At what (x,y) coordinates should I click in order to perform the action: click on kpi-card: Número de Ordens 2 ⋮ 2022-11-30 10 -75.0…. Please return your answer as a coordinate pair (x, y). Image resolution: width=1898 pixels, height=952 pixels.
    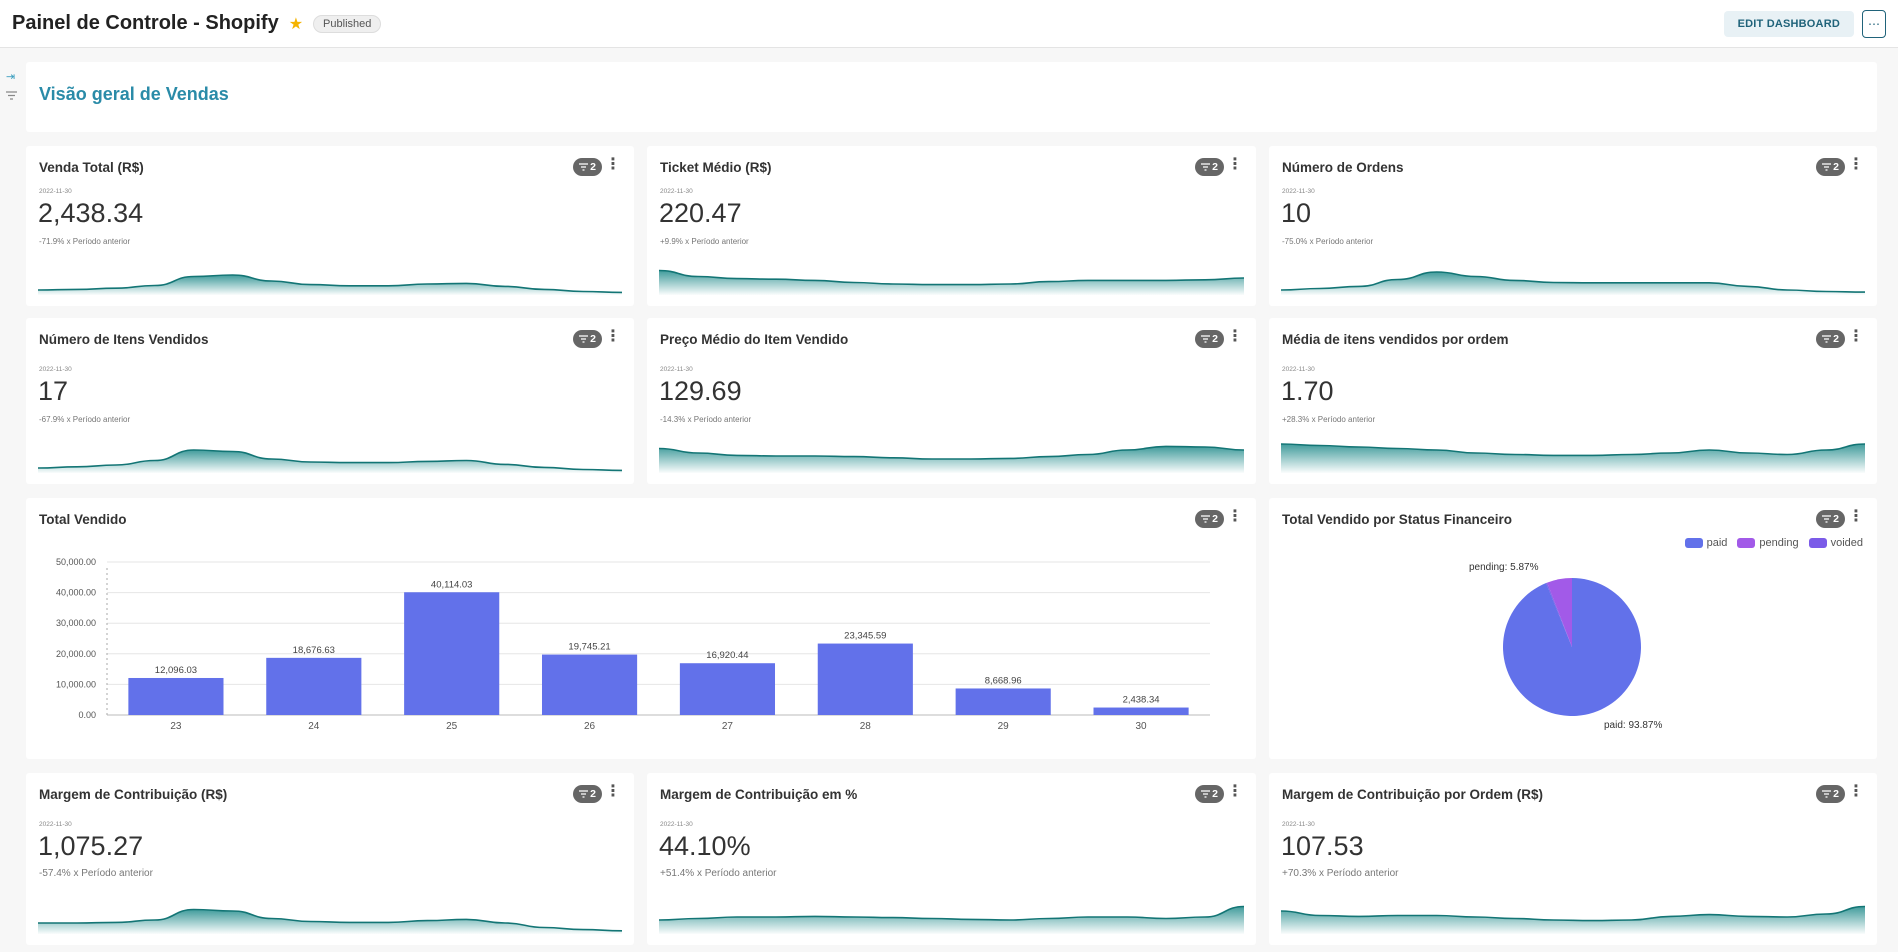
    Looking at the image, I should click on (1573, 226).